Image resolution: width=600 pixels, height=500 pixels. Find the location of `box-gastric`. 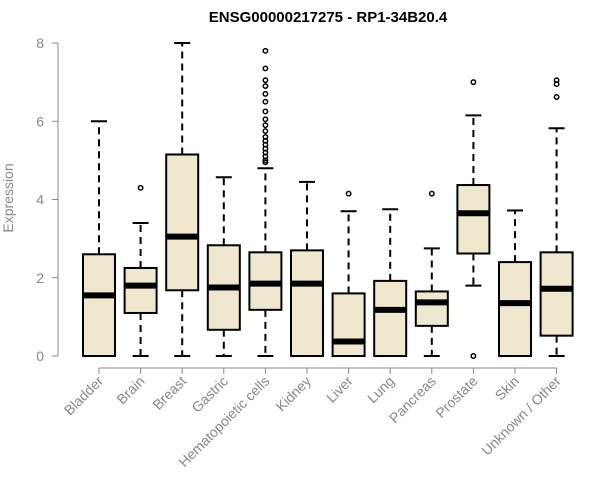

box-gastric is located at coordinates (223, 266).